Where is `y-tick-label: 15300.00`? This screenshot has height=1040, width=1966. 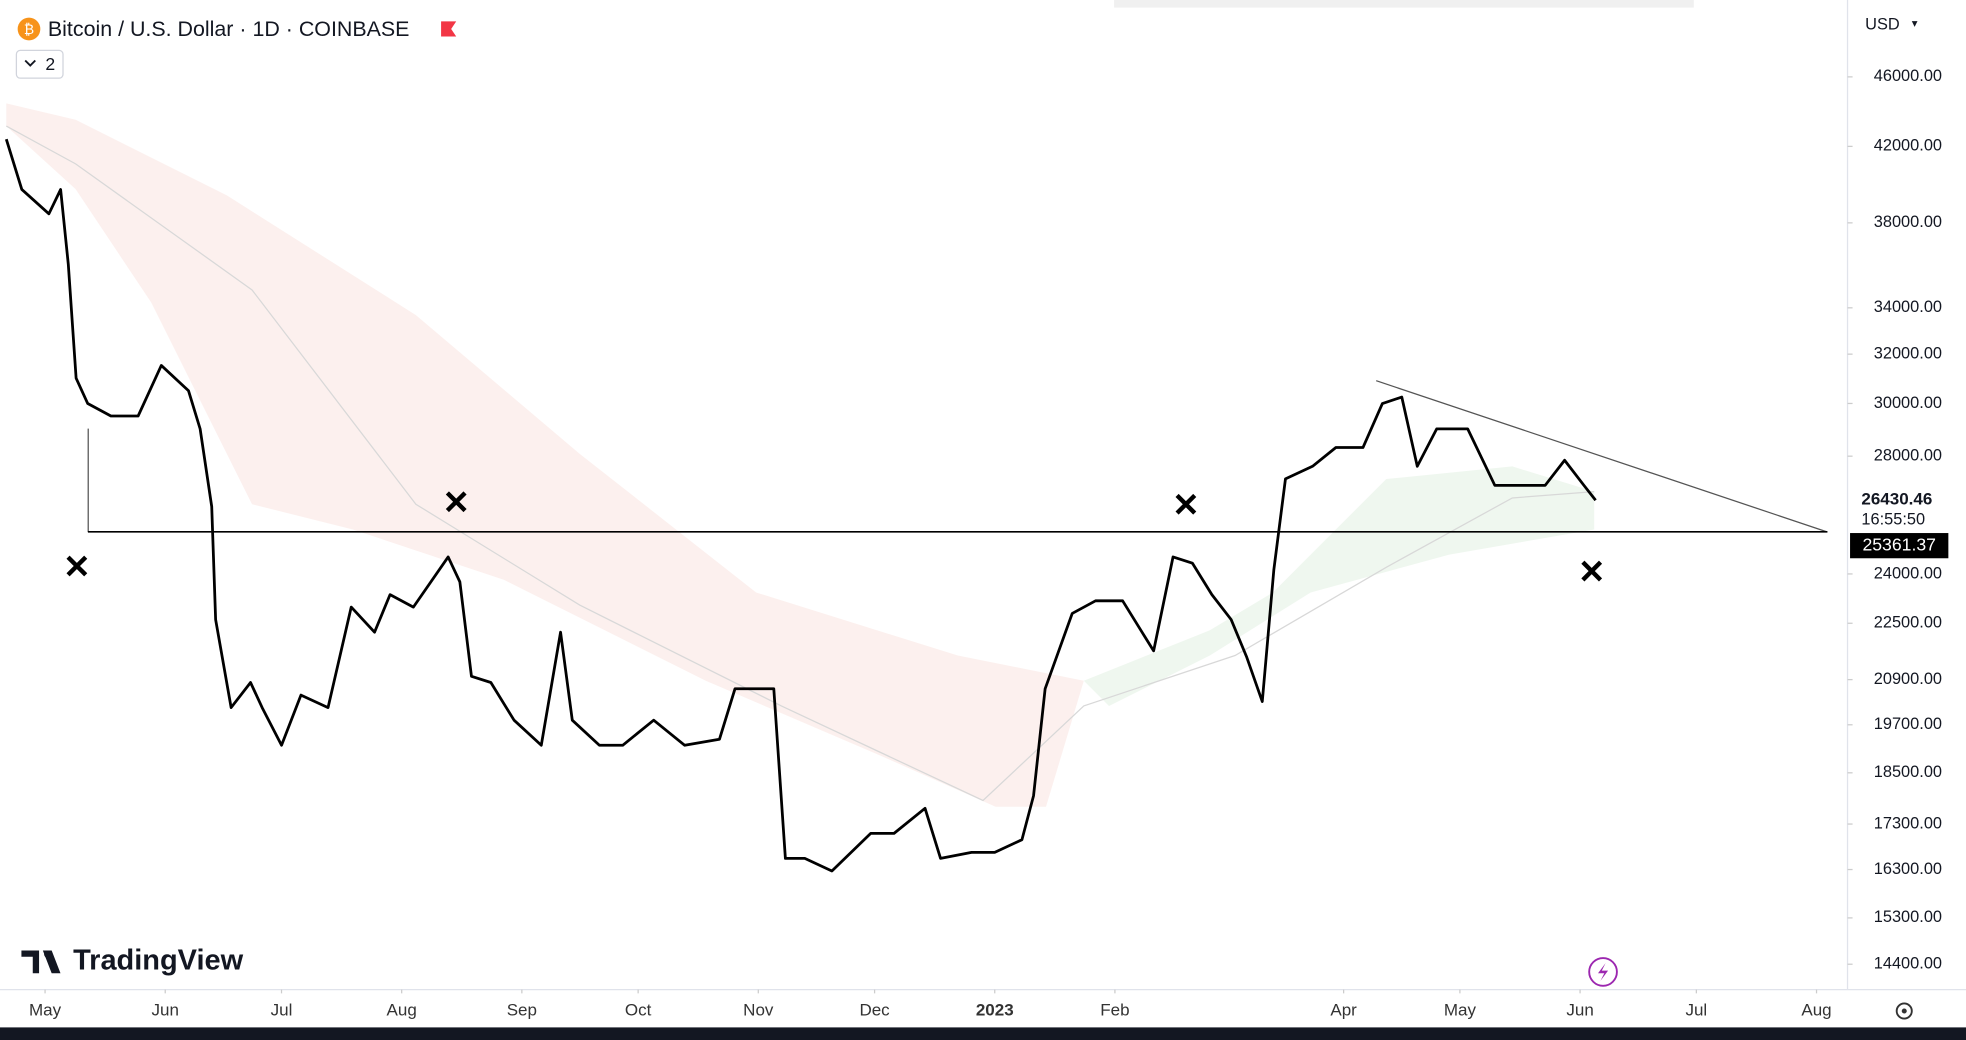
y-tick-label: 15300.00 is located at coordinates (1908, 917).